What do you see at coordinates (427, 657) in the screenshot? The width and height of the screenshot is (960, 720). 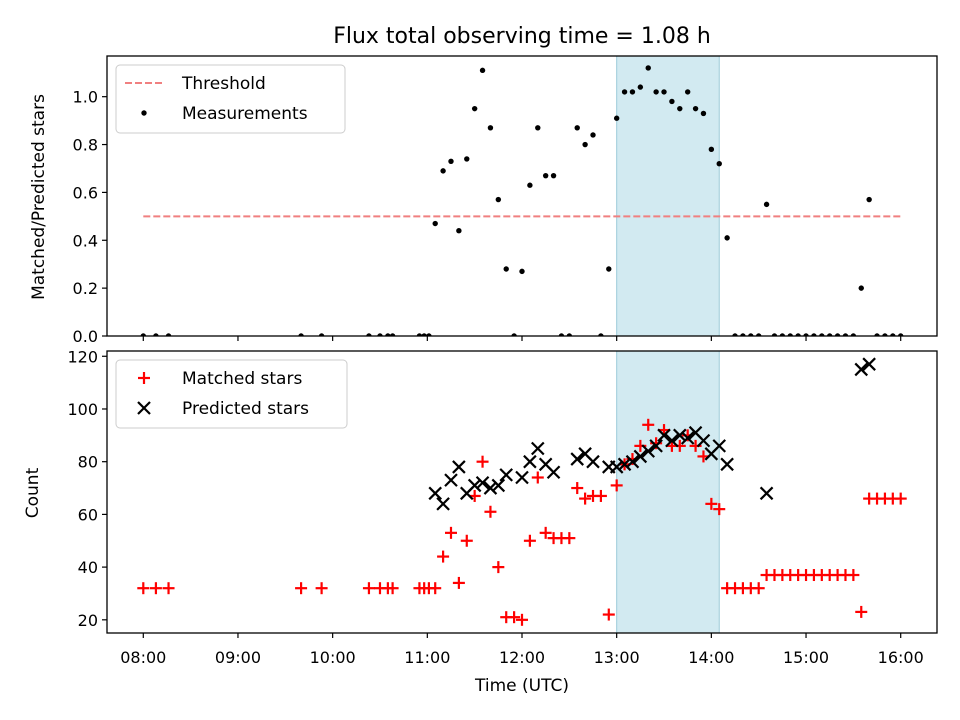 I see `xtick-label: 11:00` at bounding box center [427, 657].